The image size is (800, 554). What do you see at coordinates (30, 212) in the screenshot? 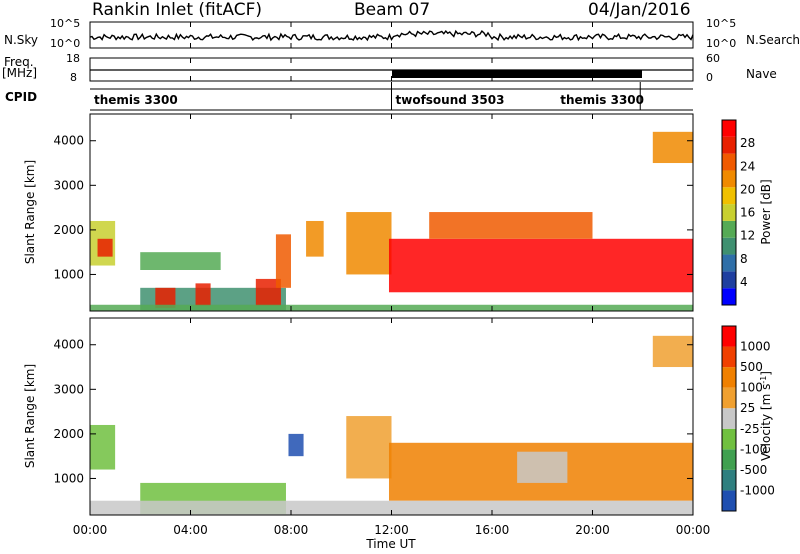
I see `power-ylabel: Slant Range [km]` at bounding box center [30, 212].